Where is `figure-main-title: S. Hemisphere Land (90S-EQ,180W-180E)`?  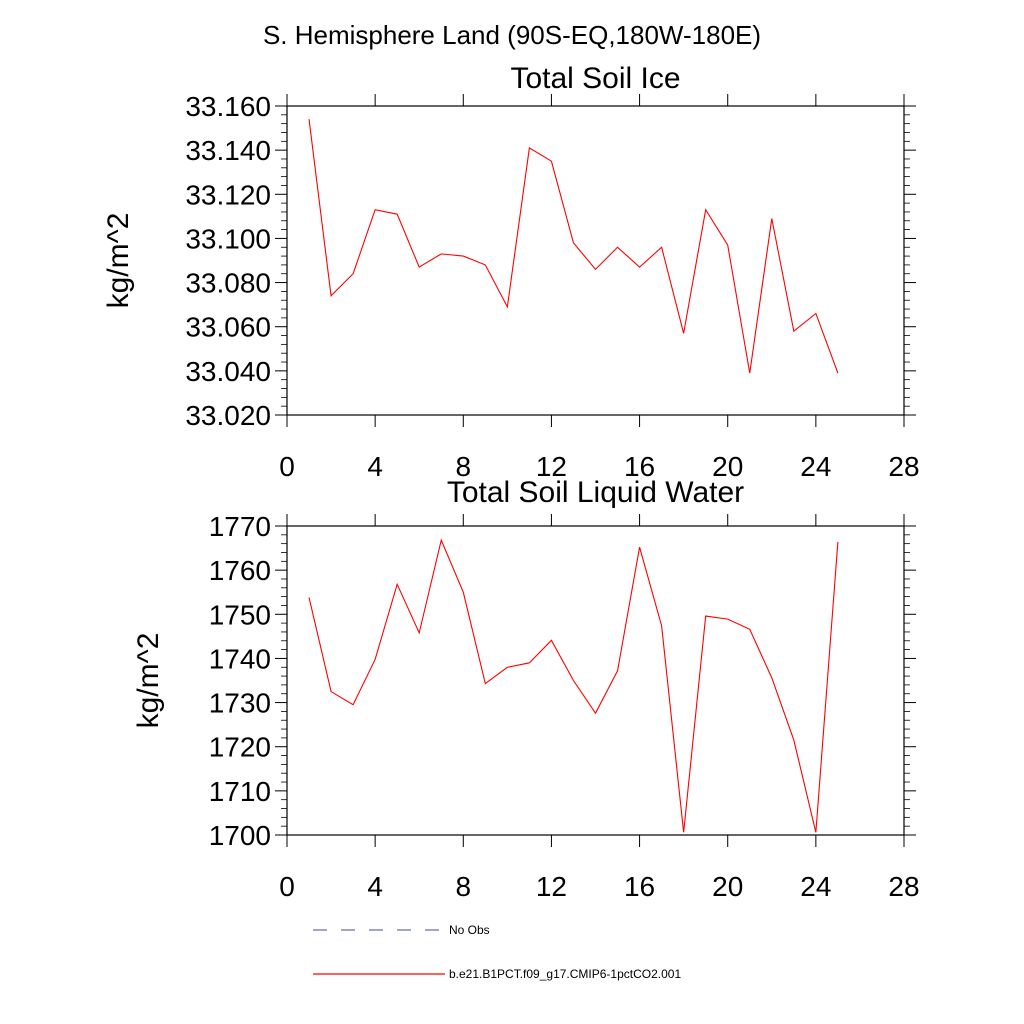 figure-main-title: S. Hemisphere Land (90S-EQ,180W-180E) is located at coordinates (512, 35).